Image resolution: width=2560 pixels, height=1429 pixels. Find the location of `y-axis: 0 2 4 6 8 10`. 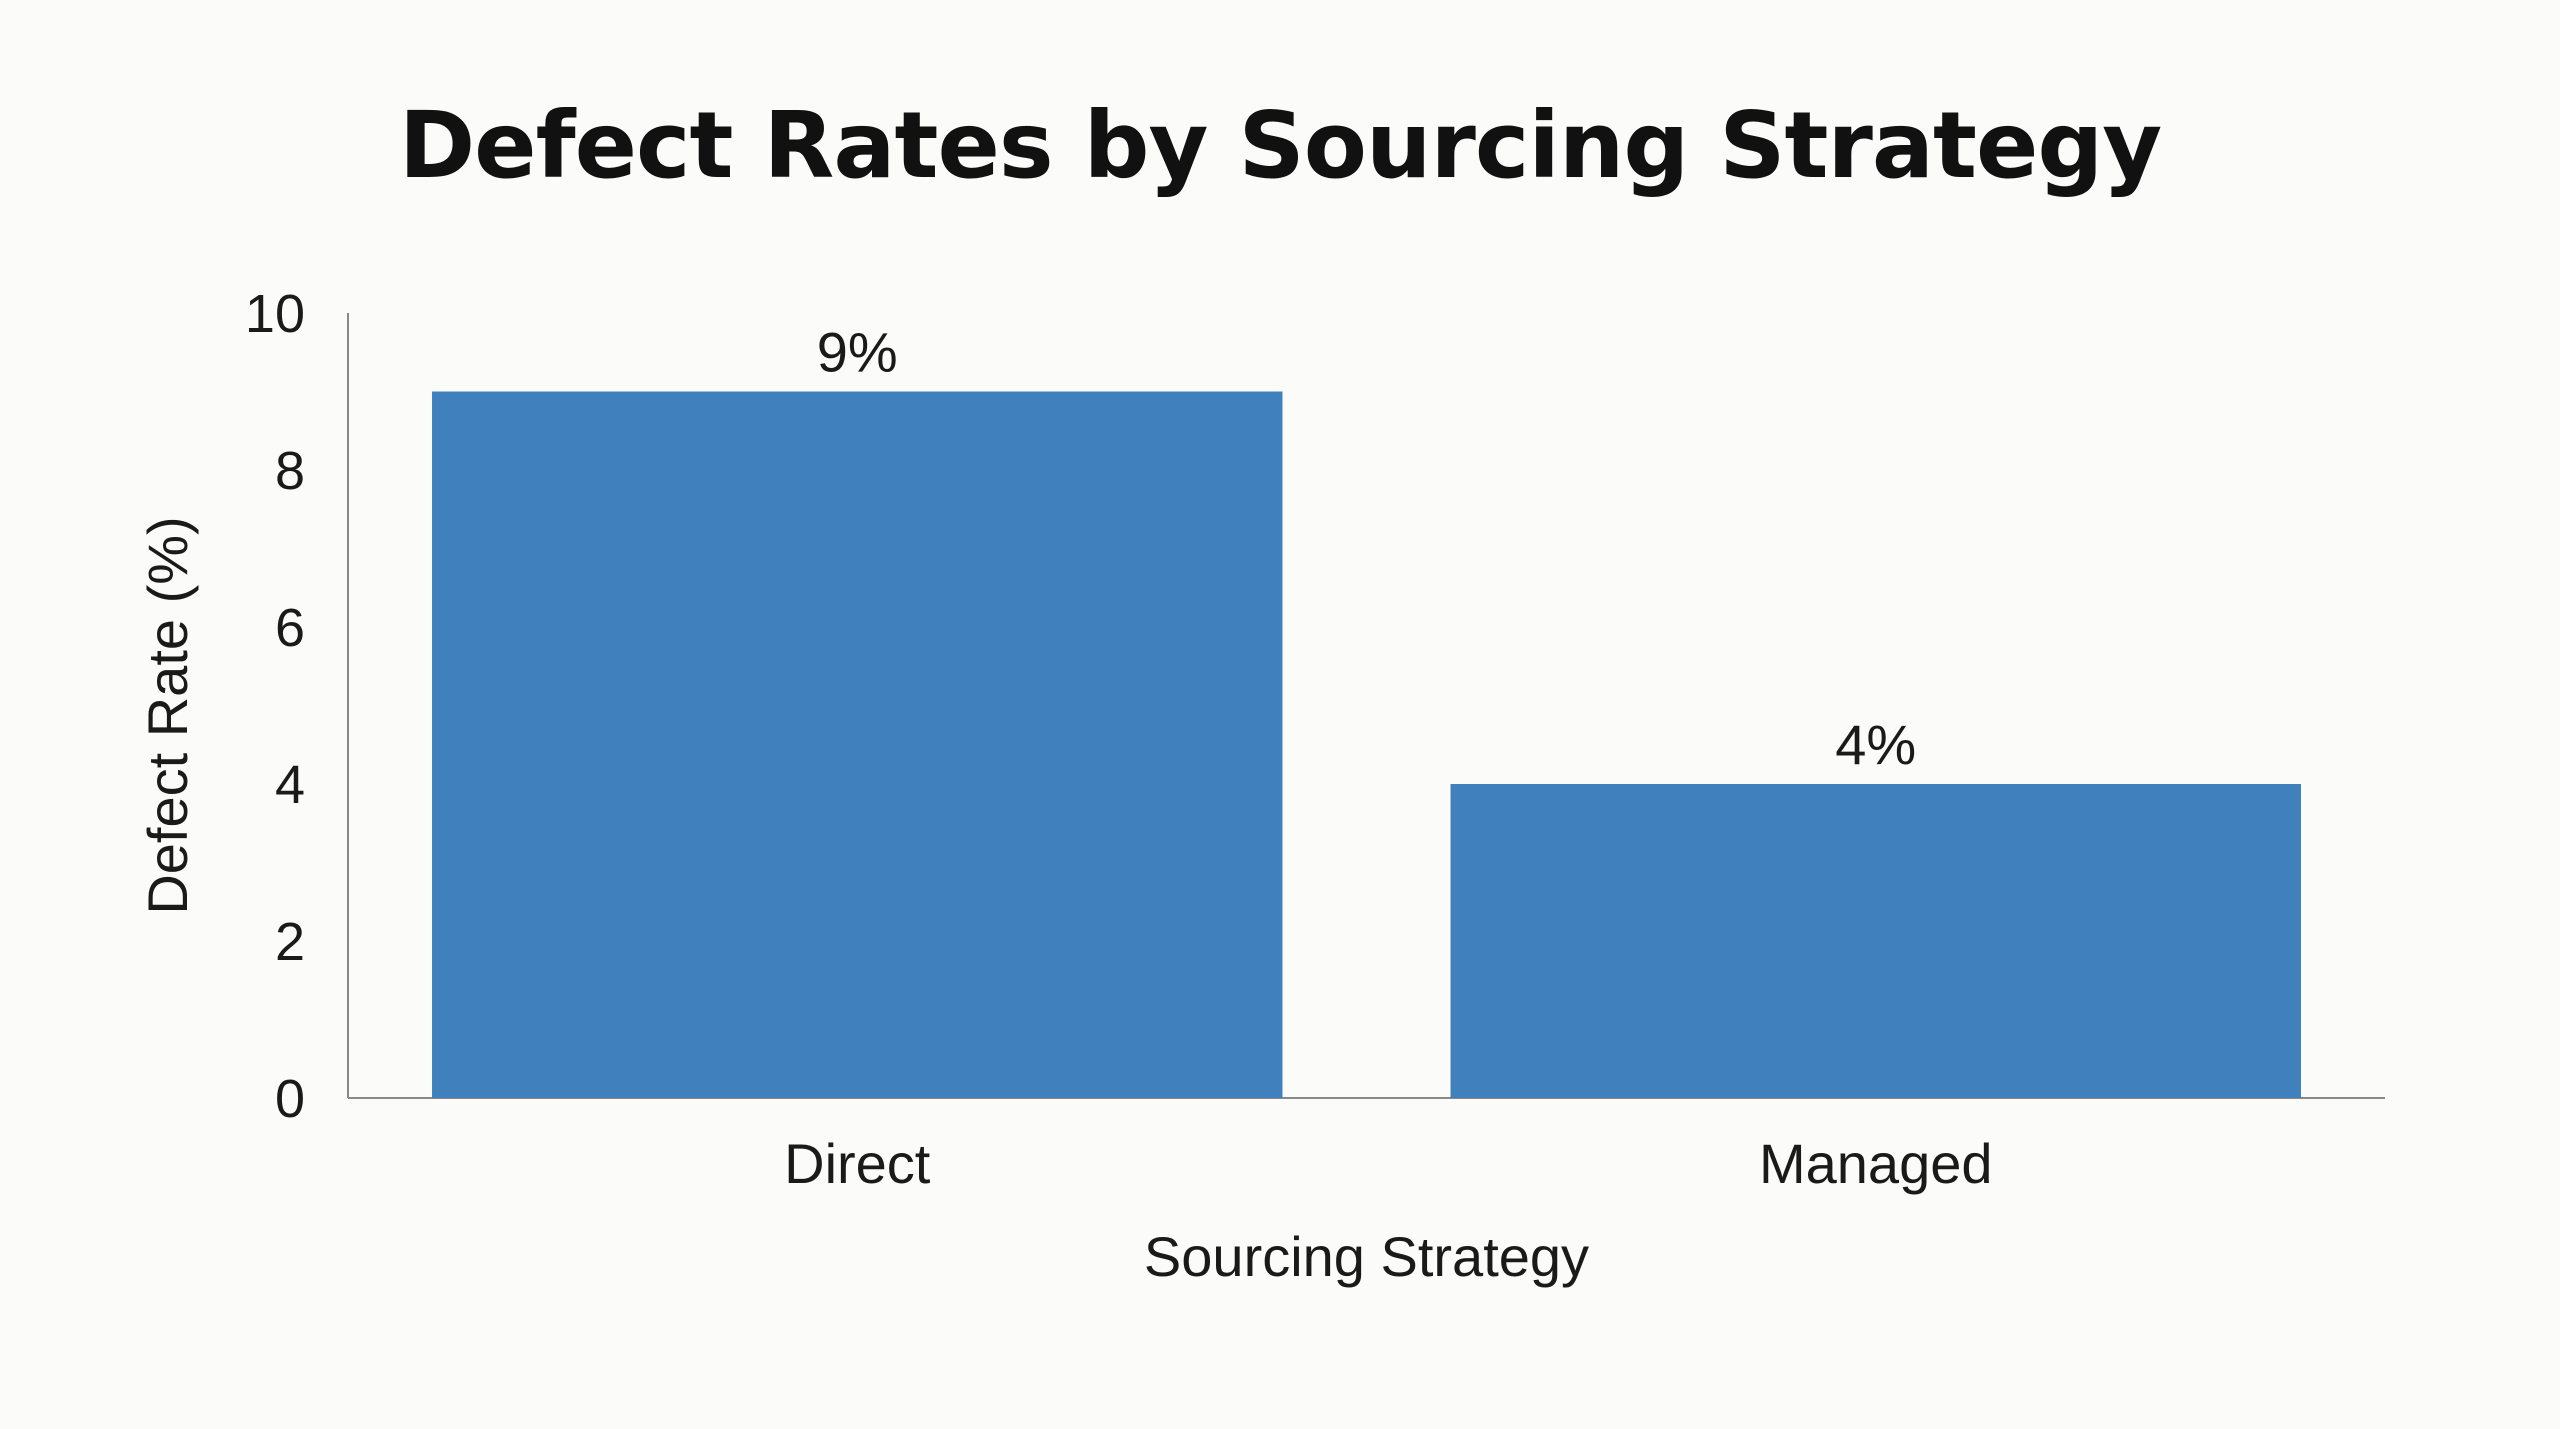

y-axis: 0 2 4 6 8 10 is located at coordinates (297, 706).